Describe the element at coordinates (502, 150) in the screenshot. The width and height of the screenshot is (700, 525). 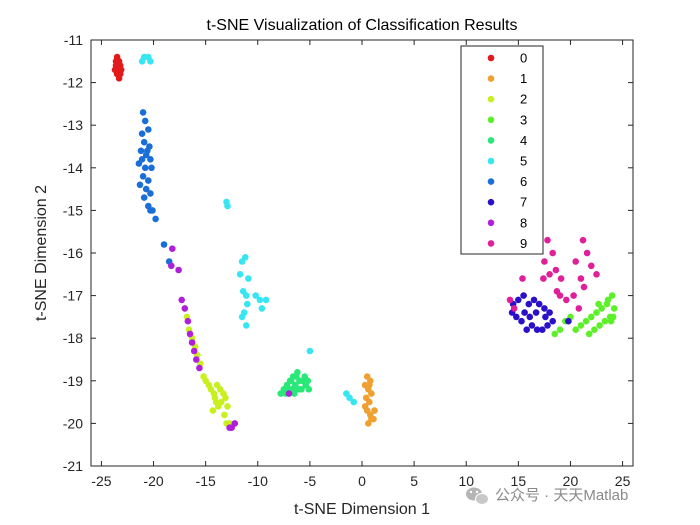
I see `legend-box` at that location.